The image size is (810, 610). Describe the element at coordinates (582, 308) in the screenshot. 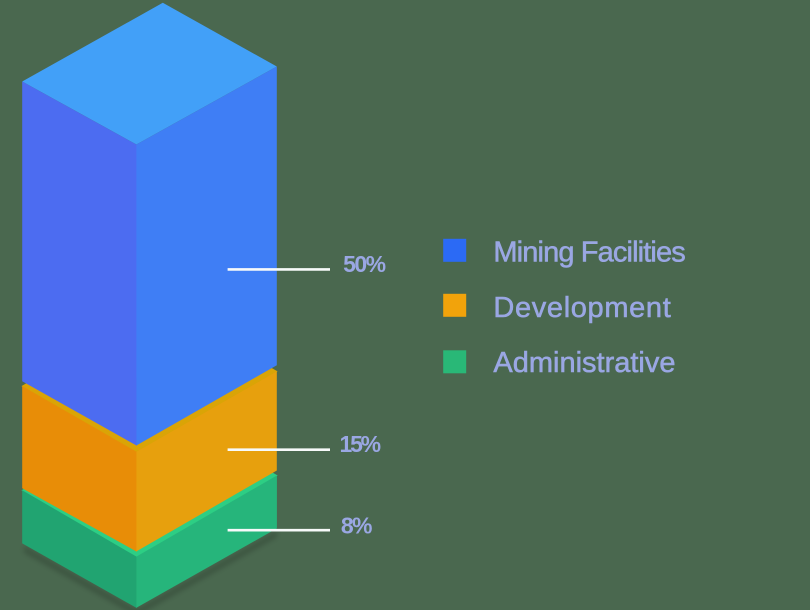

I see `svg-text: Development` at that location.